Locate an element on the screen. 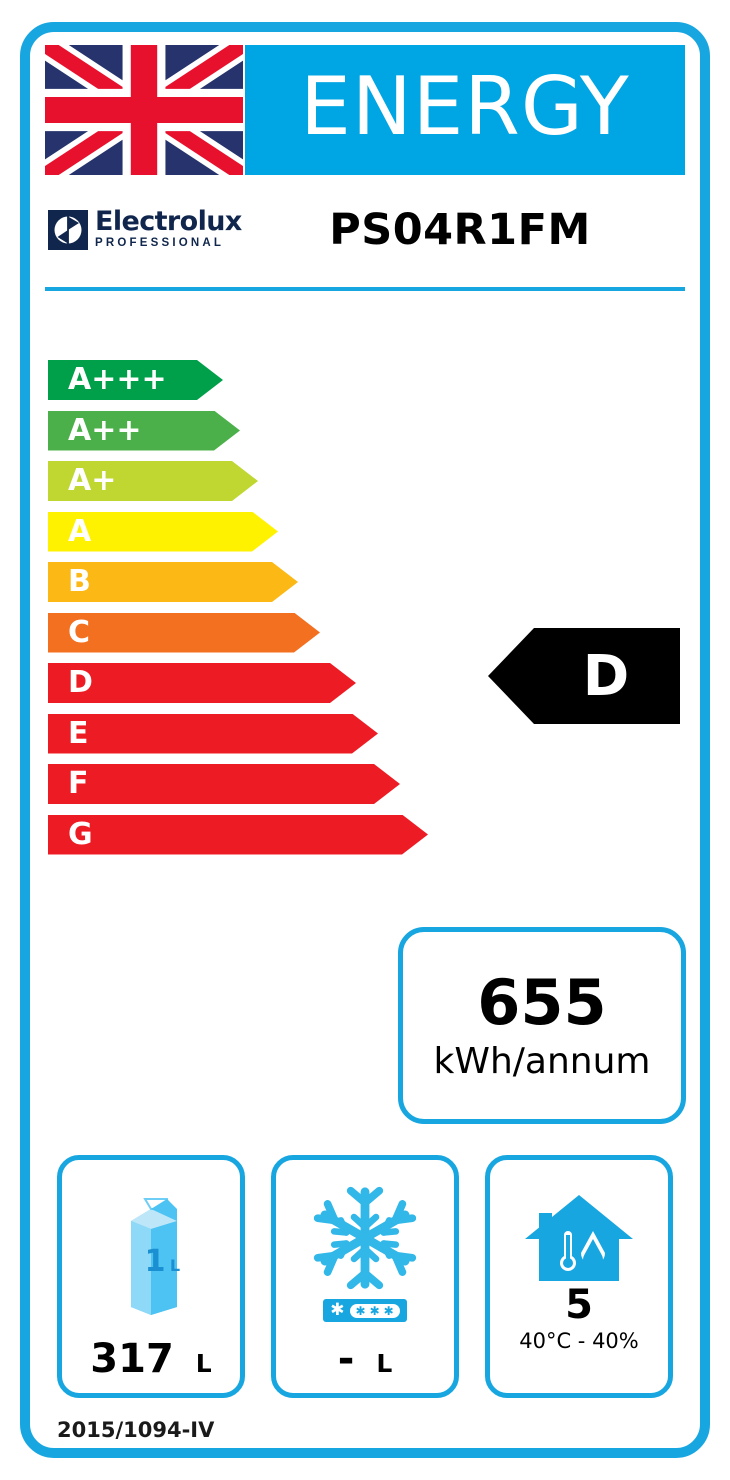 The width and height of the screenshot is (730, 1480). energy-class-bar-Aplusplusplus: A+++ is located at coordinates (135, 380).